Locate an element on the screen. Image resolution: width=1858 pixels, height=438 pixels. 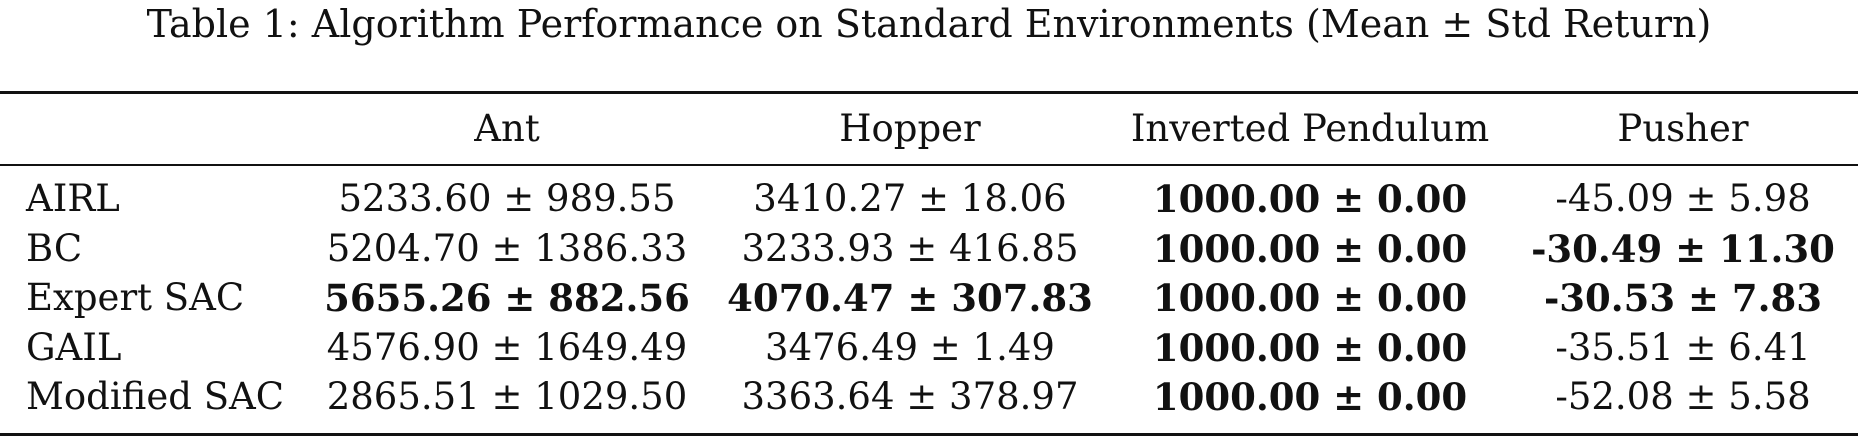
table-cell: 4576.90 ± 1649.49 is located at coordinates (507, 347).